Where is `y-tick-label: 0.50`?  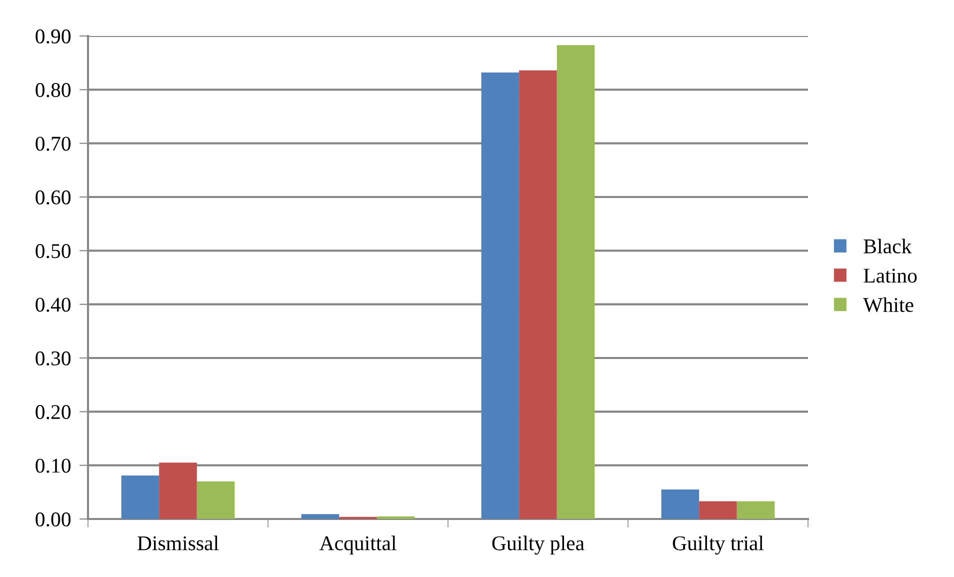 y-tick-label: 0.50 is located at coordinates (53, 251).